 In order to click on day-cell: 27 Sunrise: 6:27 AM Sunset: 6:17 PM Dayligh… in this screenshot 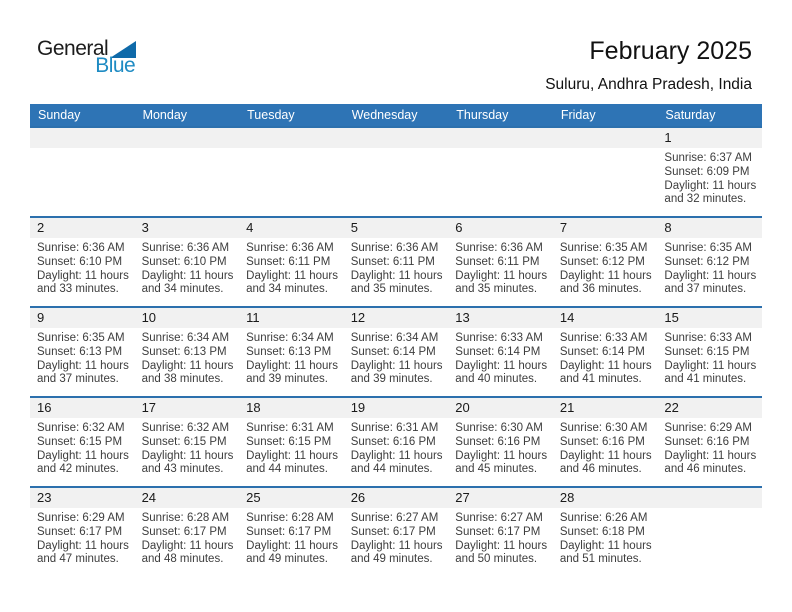, I will do `click(500, 532)`.